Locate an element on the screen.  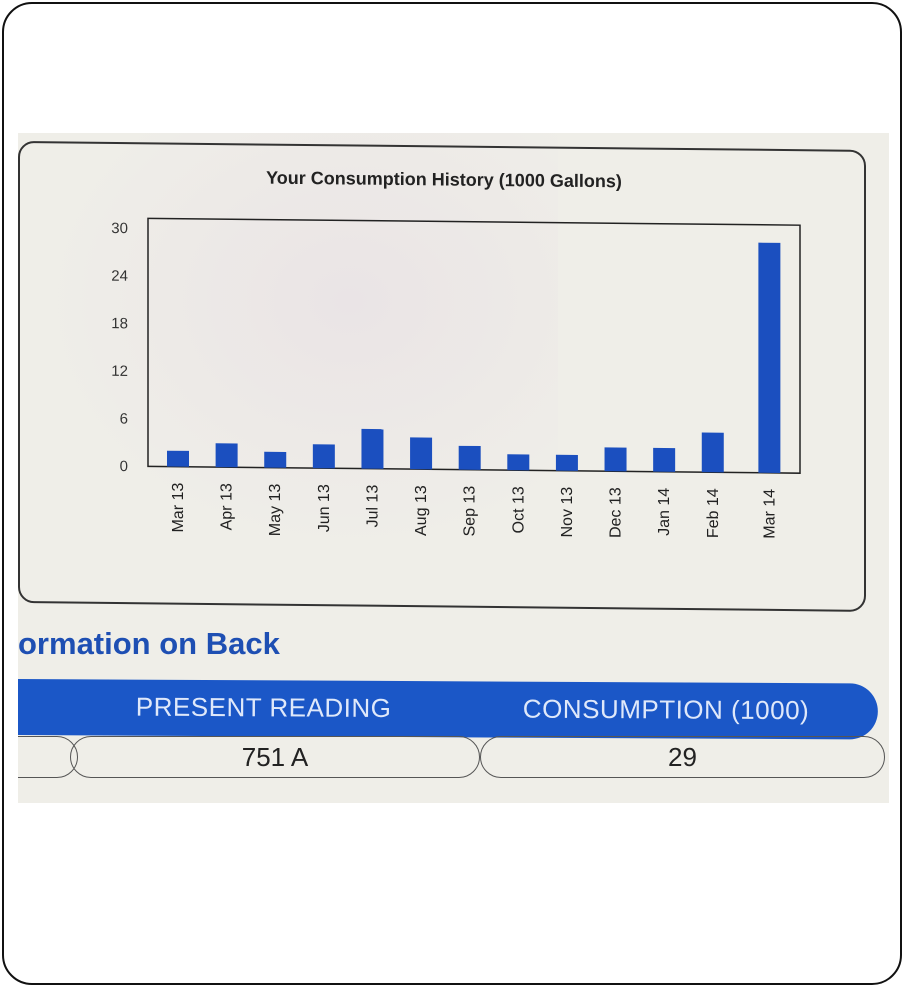
reading-values-row: 751 A 29 is located at coordinates (453, 759).